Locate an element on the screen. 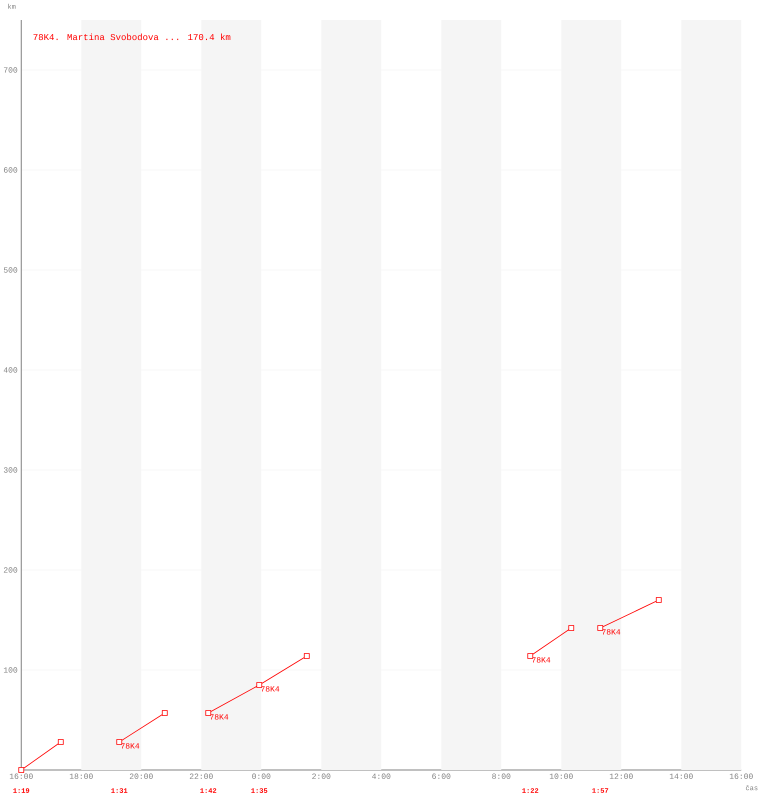  text: 78K4. Martina Svobodova ... 170.4 km is located at coordinates (131, 37).